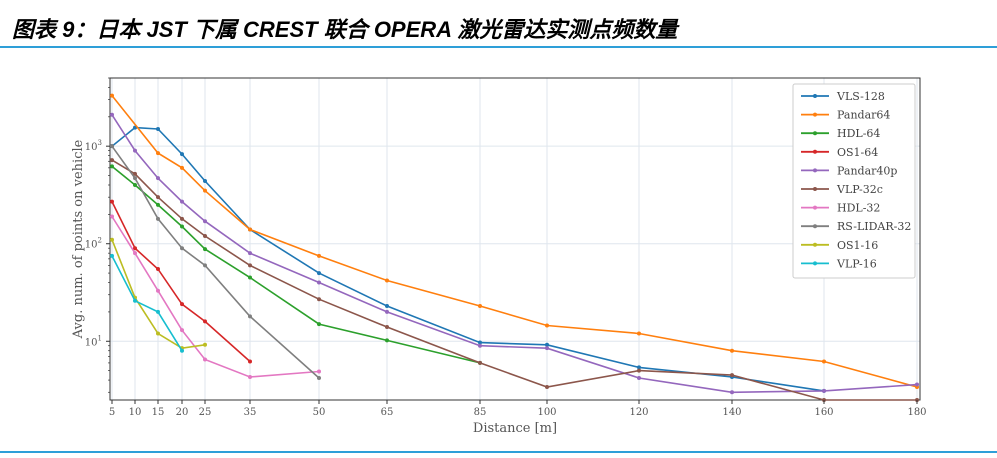 The height and width of the screenshot is (458, 997). What do you see at coordinates (78, 239) in the screenshot?
I see `y-axis-label: Avg. num. of points on vehicle` at bounding box center [78, 239].